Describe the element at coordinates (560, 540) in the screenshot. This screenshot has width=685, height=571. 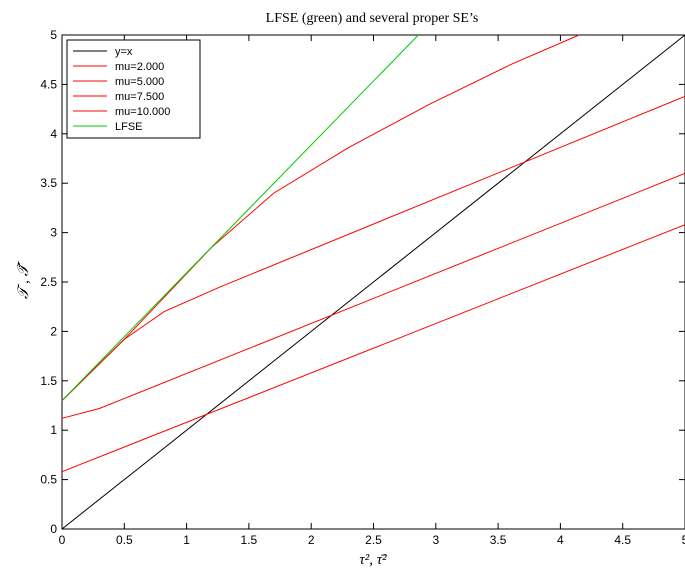
I see `x-tick-label: 4` at that location.